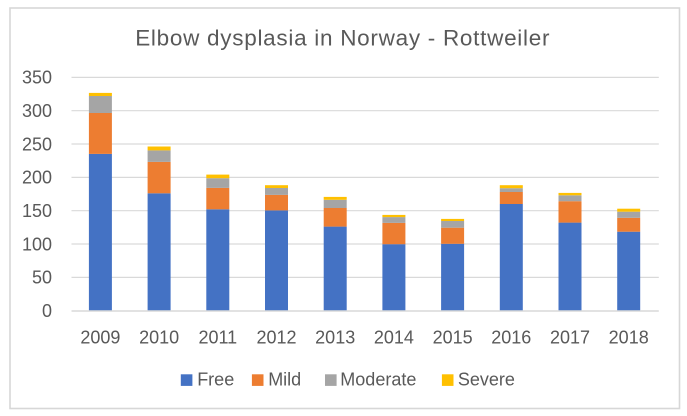 Image resolution: width=687 pixels, height=416 pixels. Describe the element at coordinates (217, 338) in the screenshot. I see `svg-text: 2011` at that location.